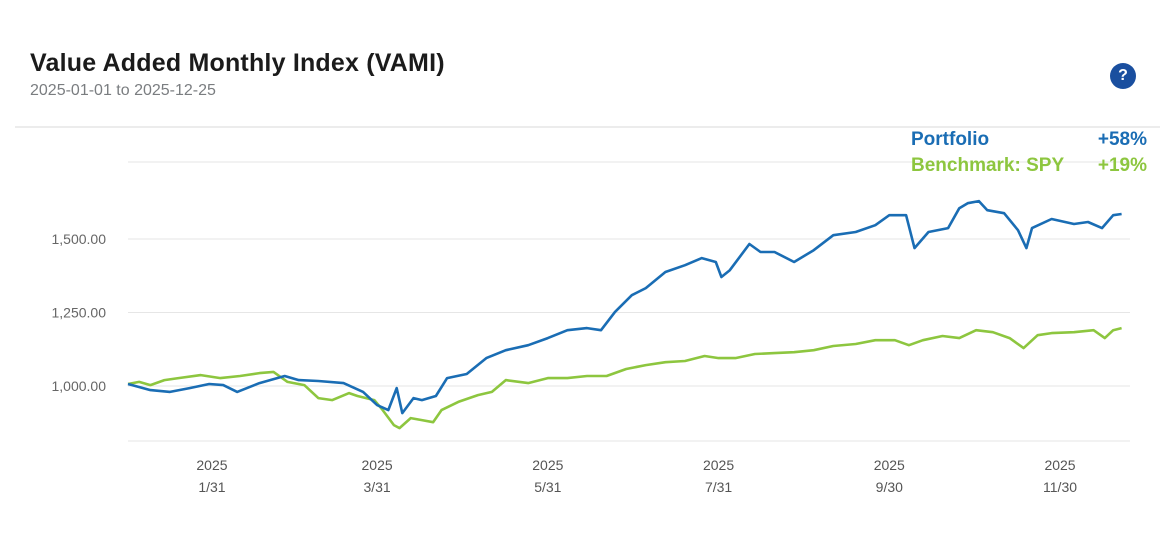 This screenshot has height=559, width=1175. What do you see at coordinates (79, 386) in the screenshot?
I see `y-tick-label: 1,000.00` at bounding box center [79, 386].